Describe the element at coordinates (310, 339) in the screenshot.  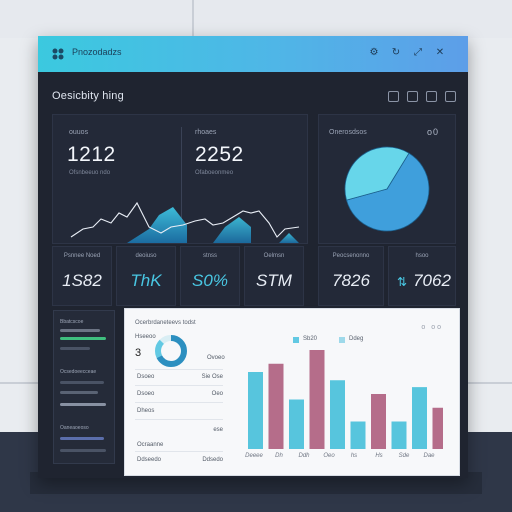
I see `legend-label-1: Sb20` at that location.